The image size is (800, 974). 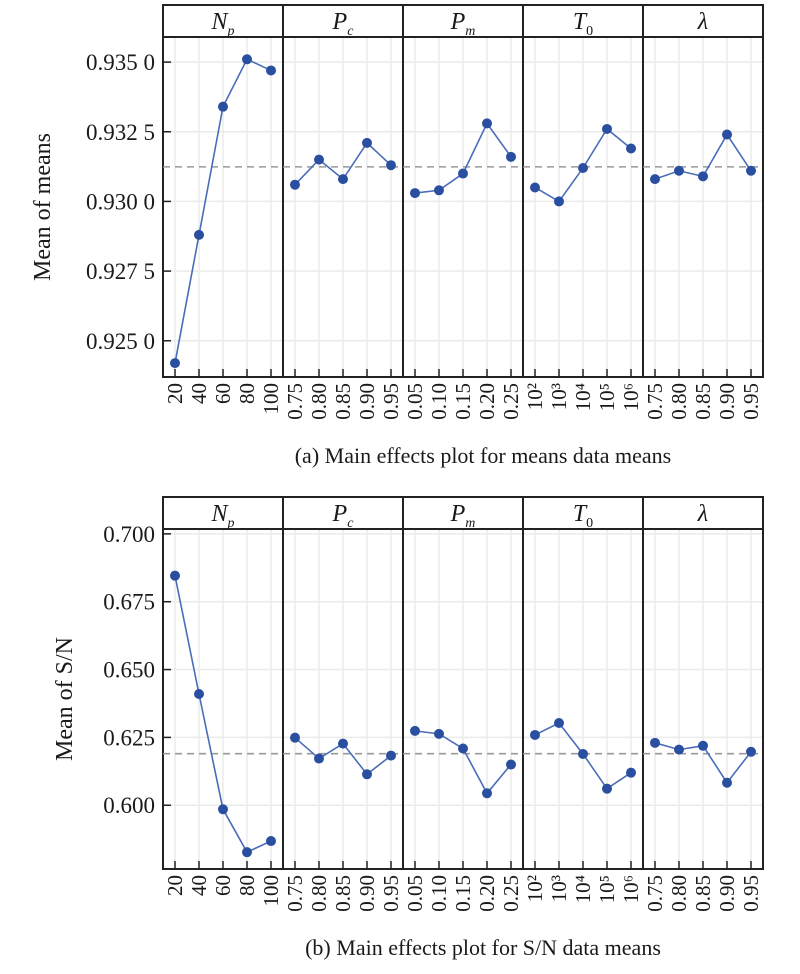 What do you see at coordinates (343, 212) in the screenshot?
I see `panel-2: Pc 0.75 0.80 0.85 0.90 0.95` at bounding box center [343, 212].